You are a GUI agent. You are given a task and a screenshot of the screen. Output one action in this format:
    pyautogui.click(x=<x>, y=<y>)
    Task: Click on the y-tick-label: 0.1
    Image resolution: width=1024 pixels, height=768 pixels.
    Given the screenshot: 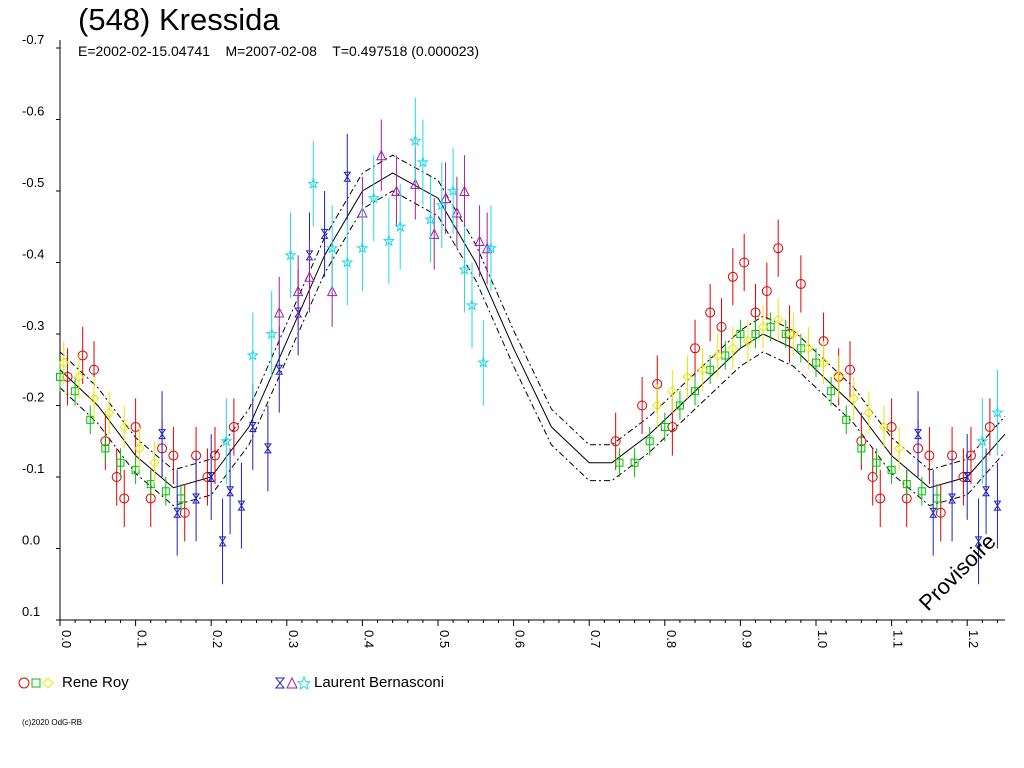 What is the action you would take?
    pyautogui.click(x=31, y=611)
    